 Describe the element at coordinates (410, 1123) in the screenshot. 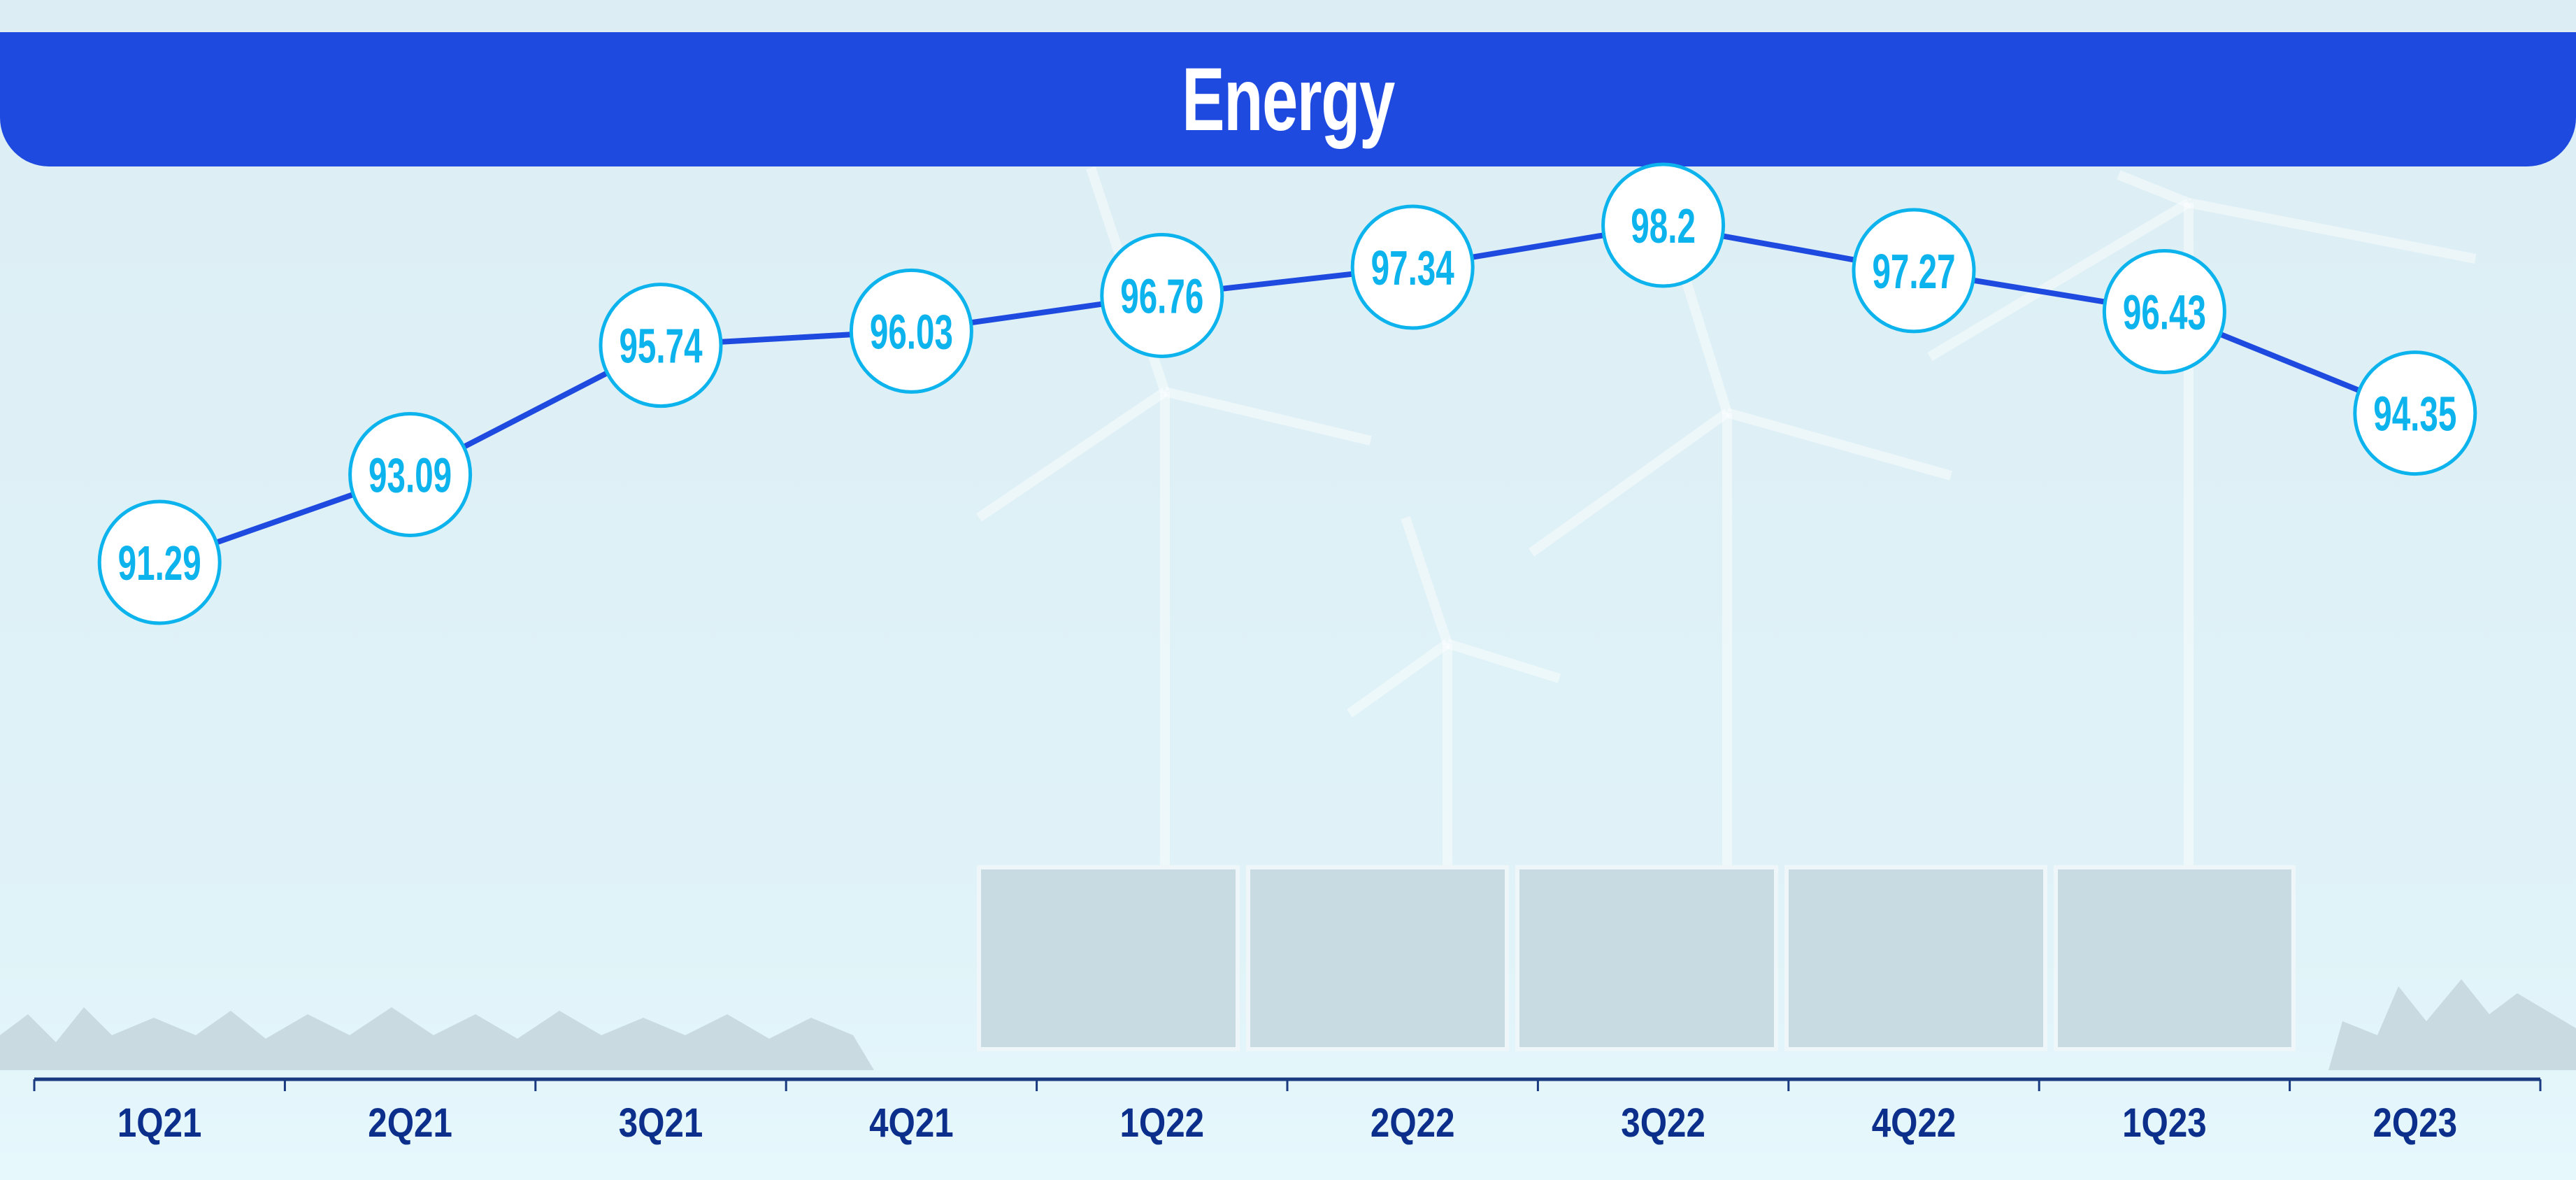

I see `x-tick-label: 2Q21` at that location.